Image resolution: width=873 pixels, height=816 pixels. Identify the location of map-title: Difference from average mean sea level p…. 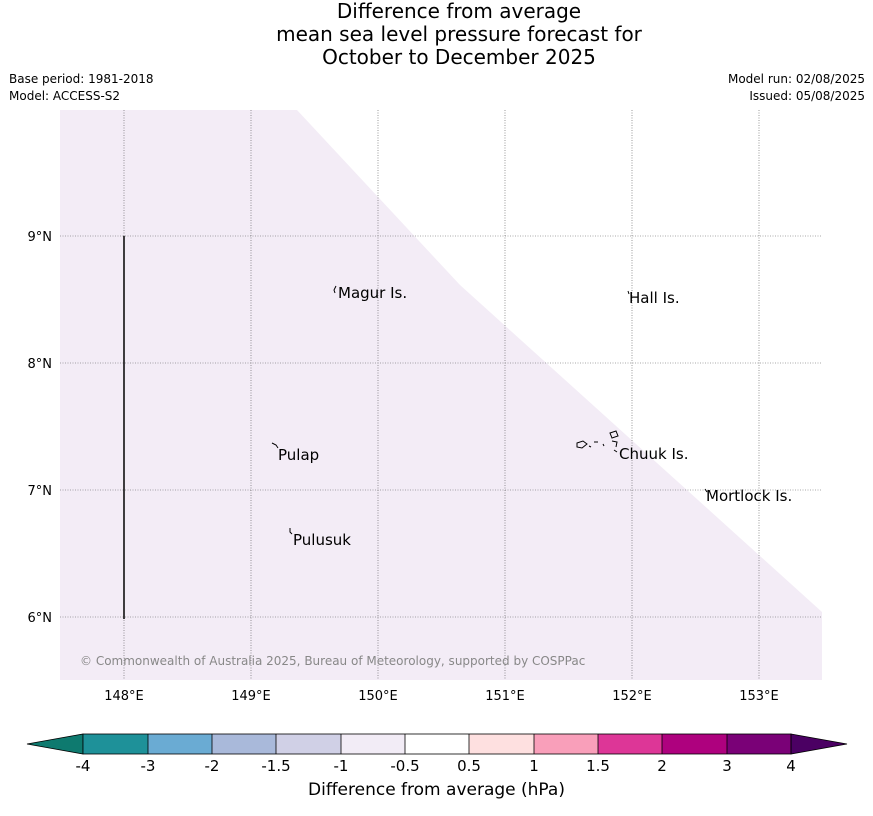
(436, 34).